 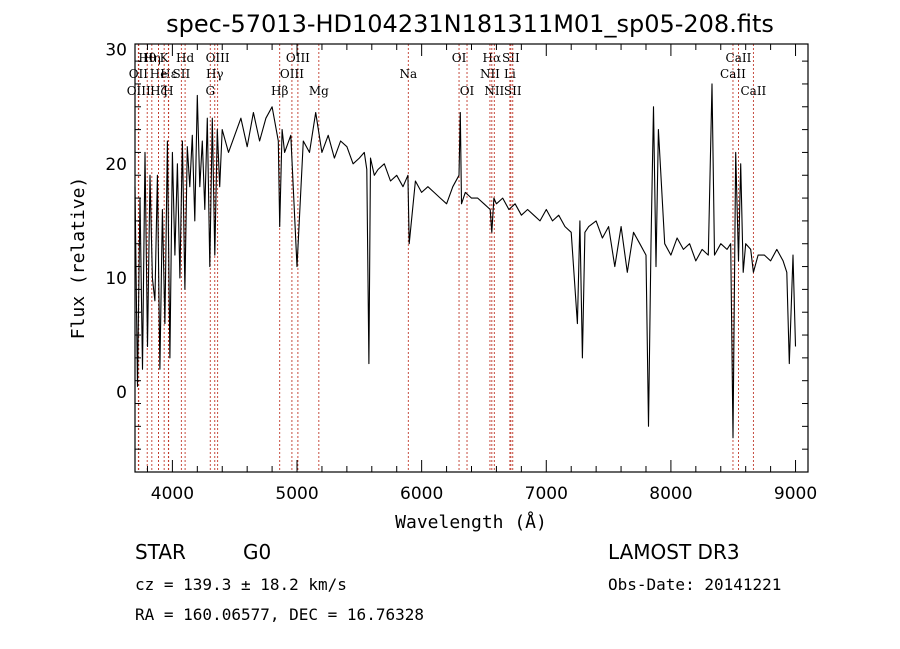 What do you see at coordinates (694, 584) in the screenshot?
I see `obs-date: Obs-Date: 20141221` at bounding box center [694, 584].